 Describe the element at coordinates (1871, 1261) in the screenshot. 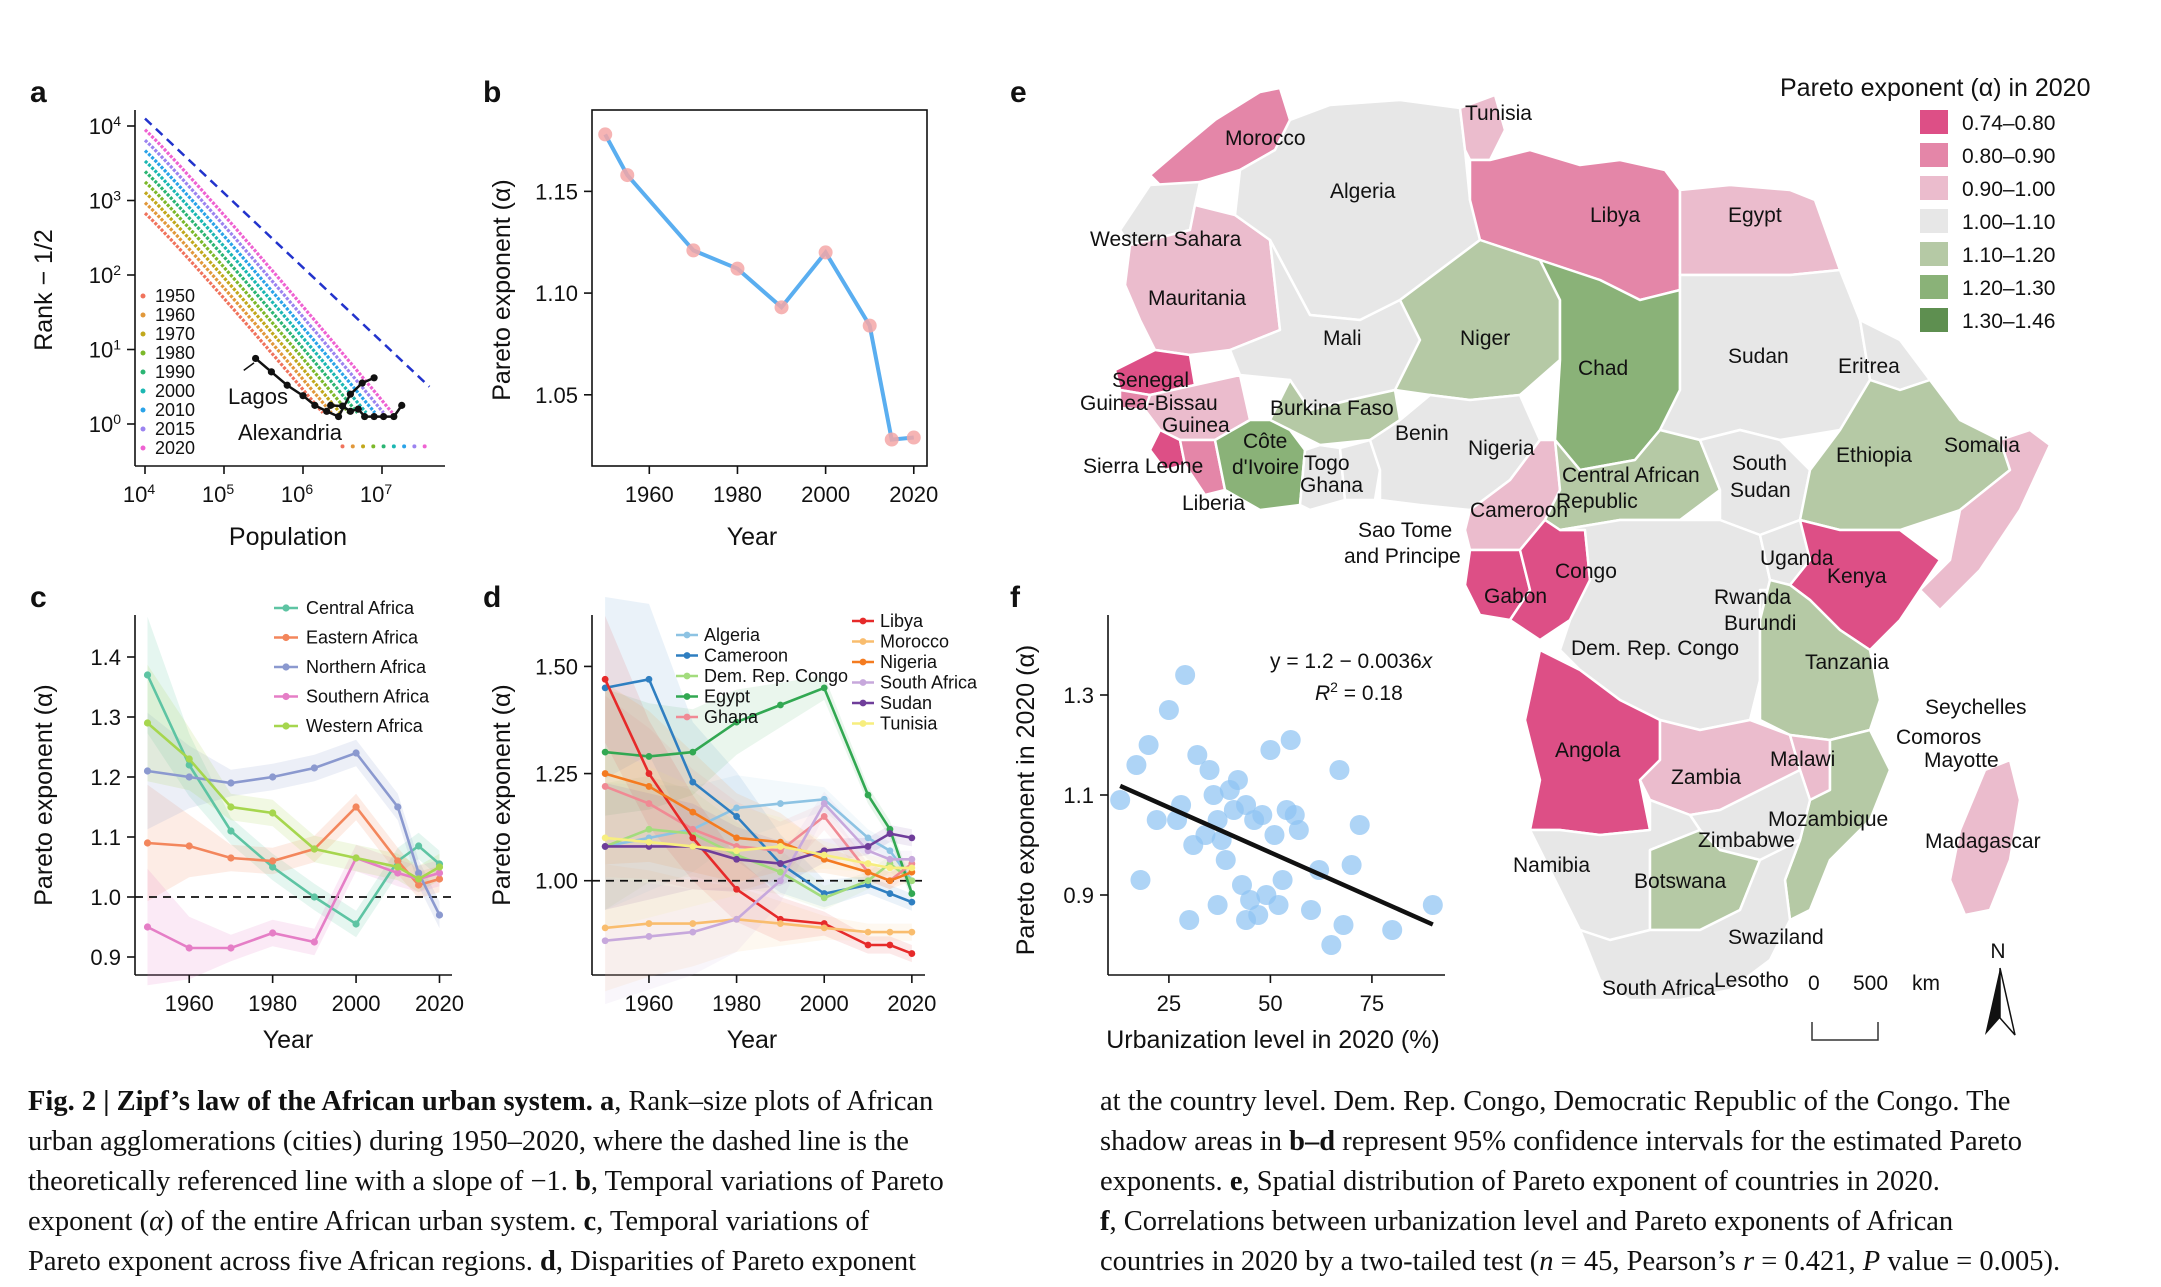

I see `caption-p: P` at that location.